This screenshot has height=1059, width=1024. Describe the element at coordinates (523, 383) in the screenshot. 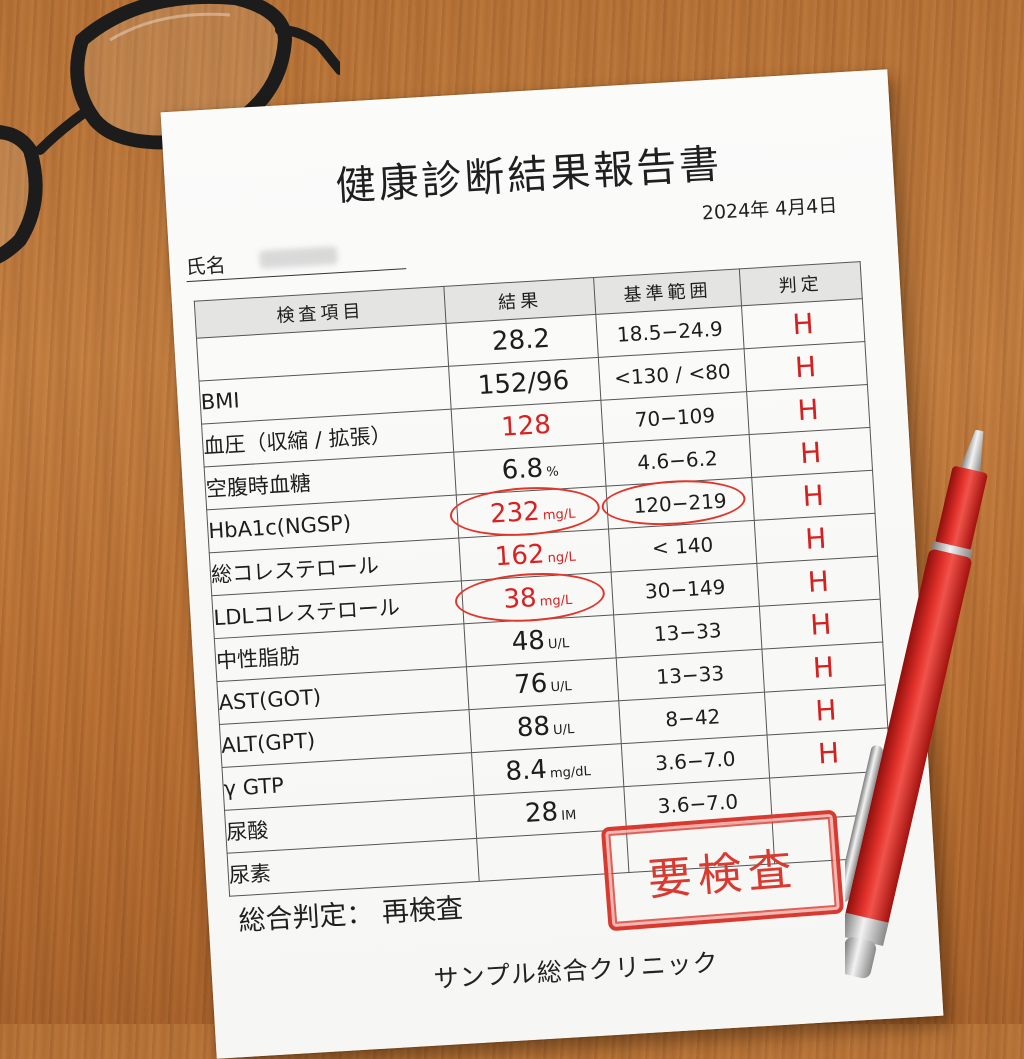

I see `value-number: 152/96` at that location.